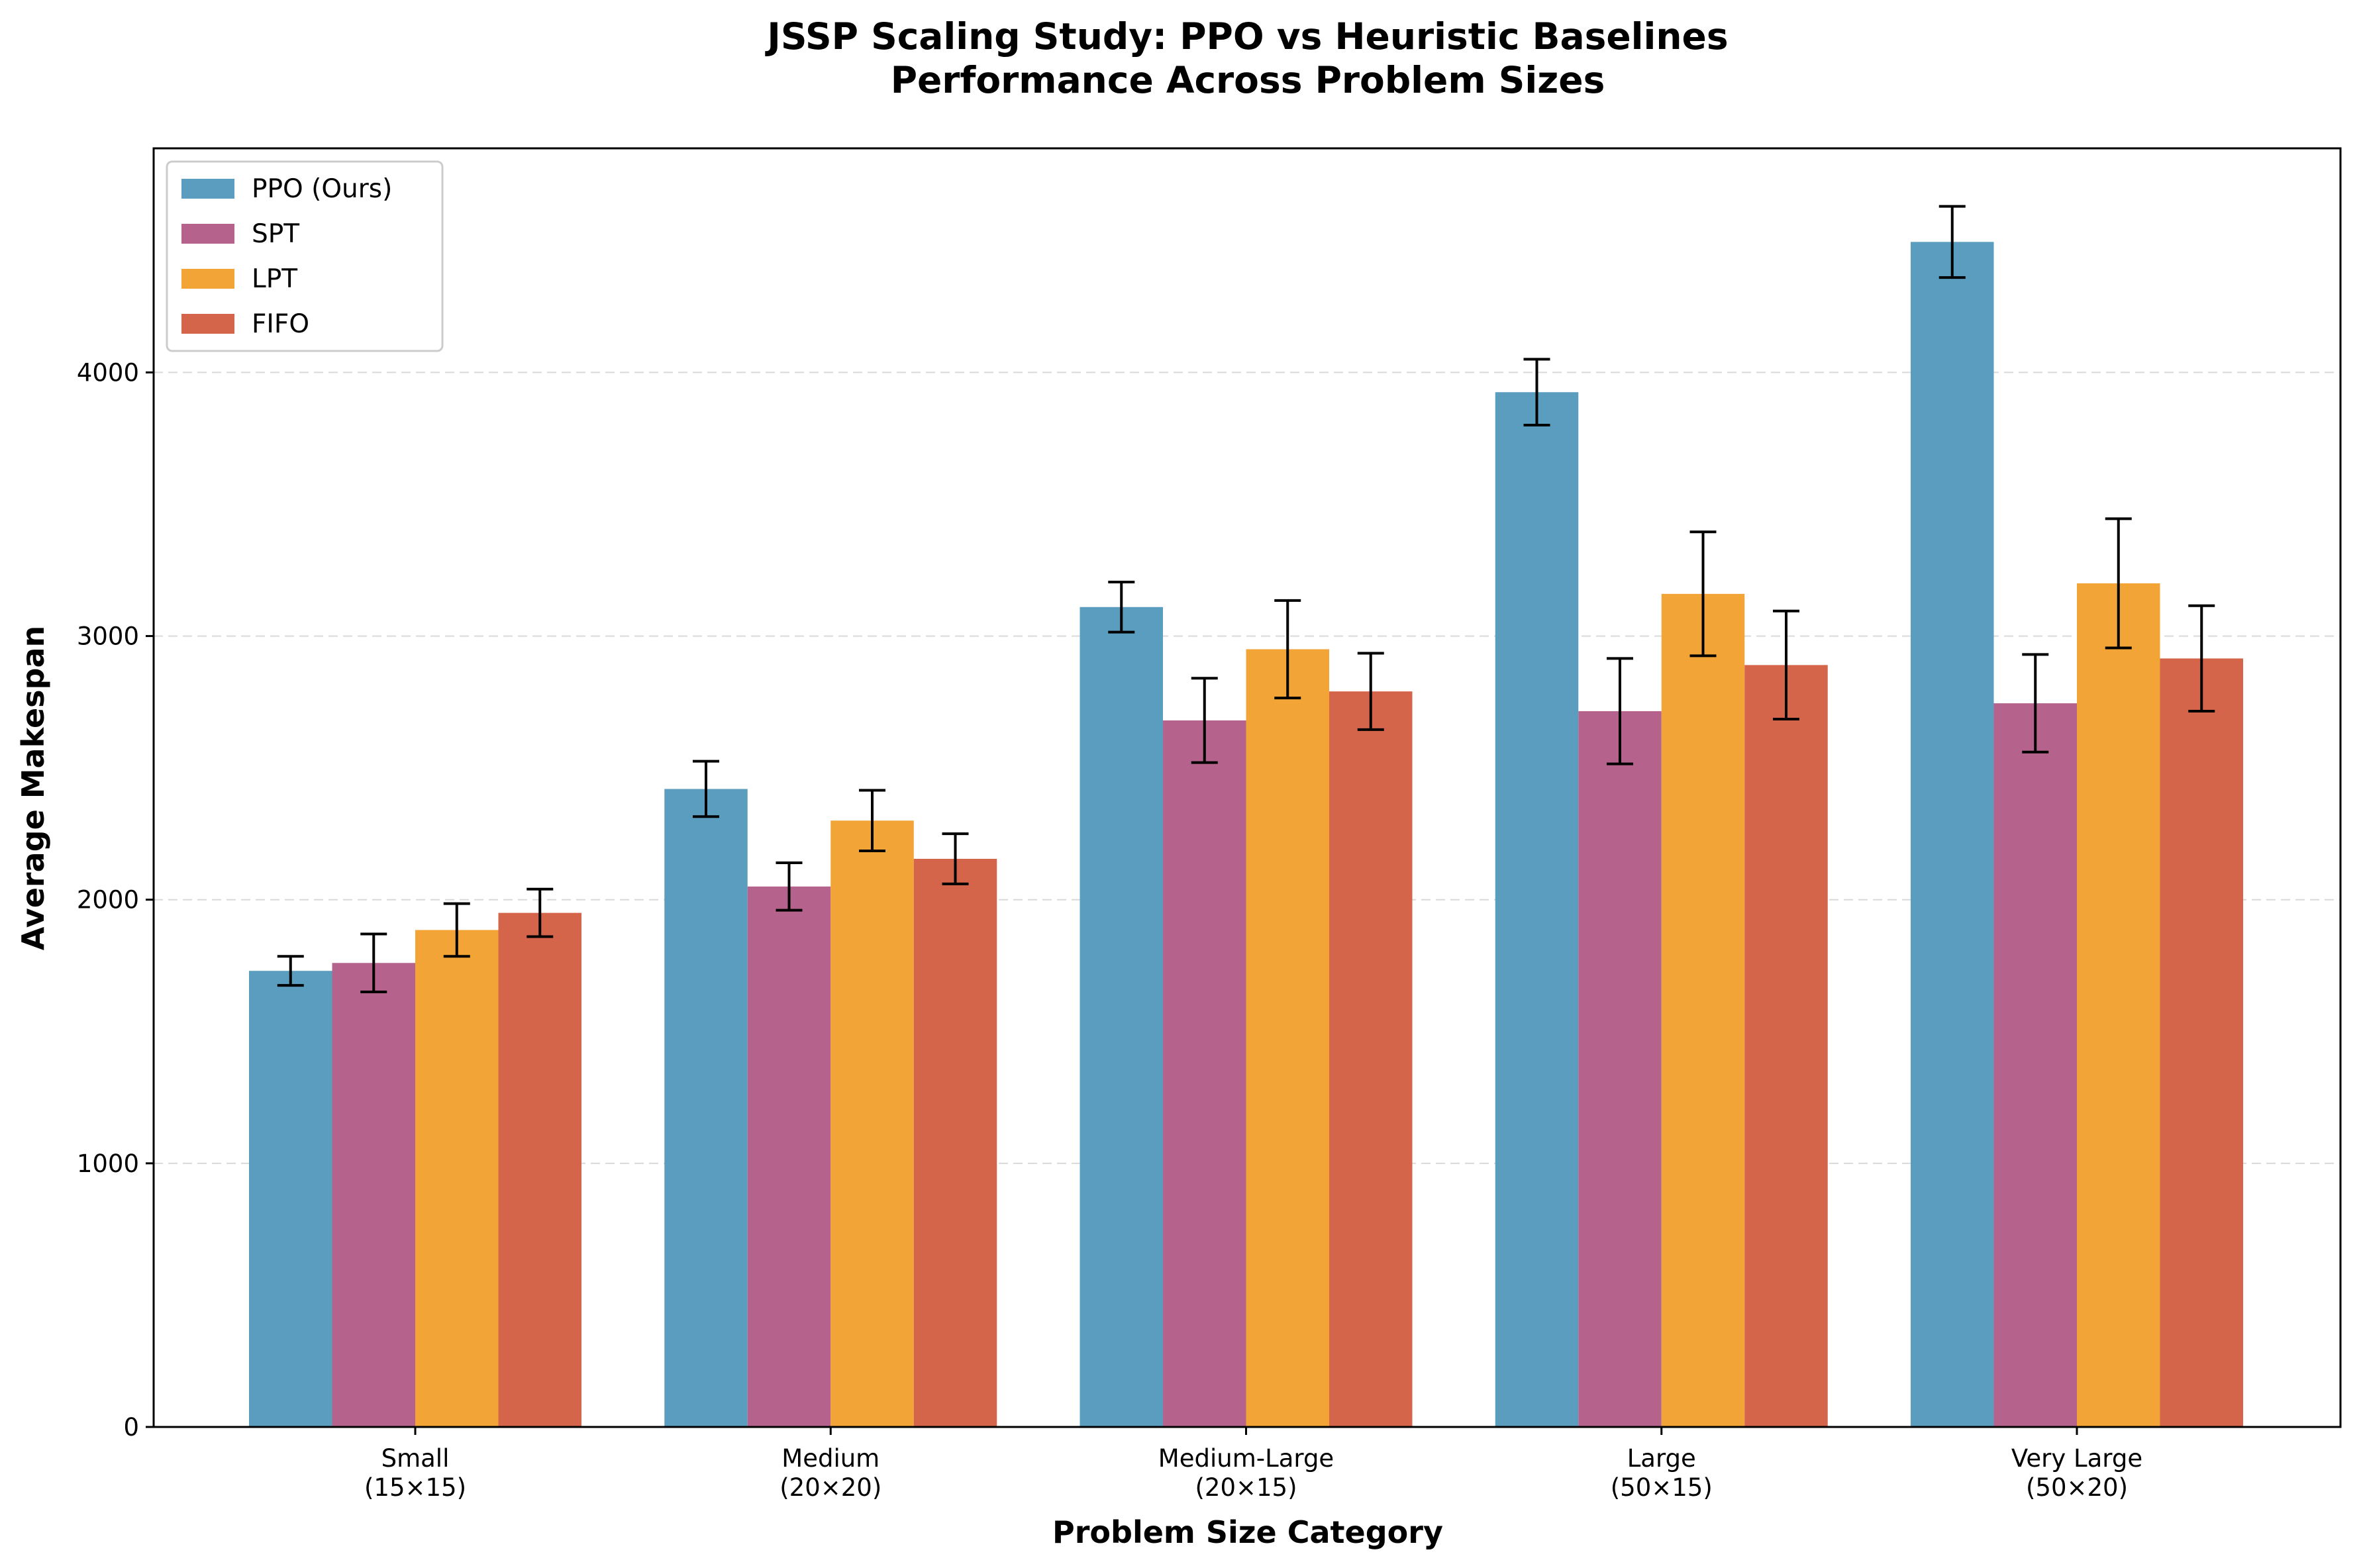  I want to click on y-tick-label: 3000, so click(108, 636).